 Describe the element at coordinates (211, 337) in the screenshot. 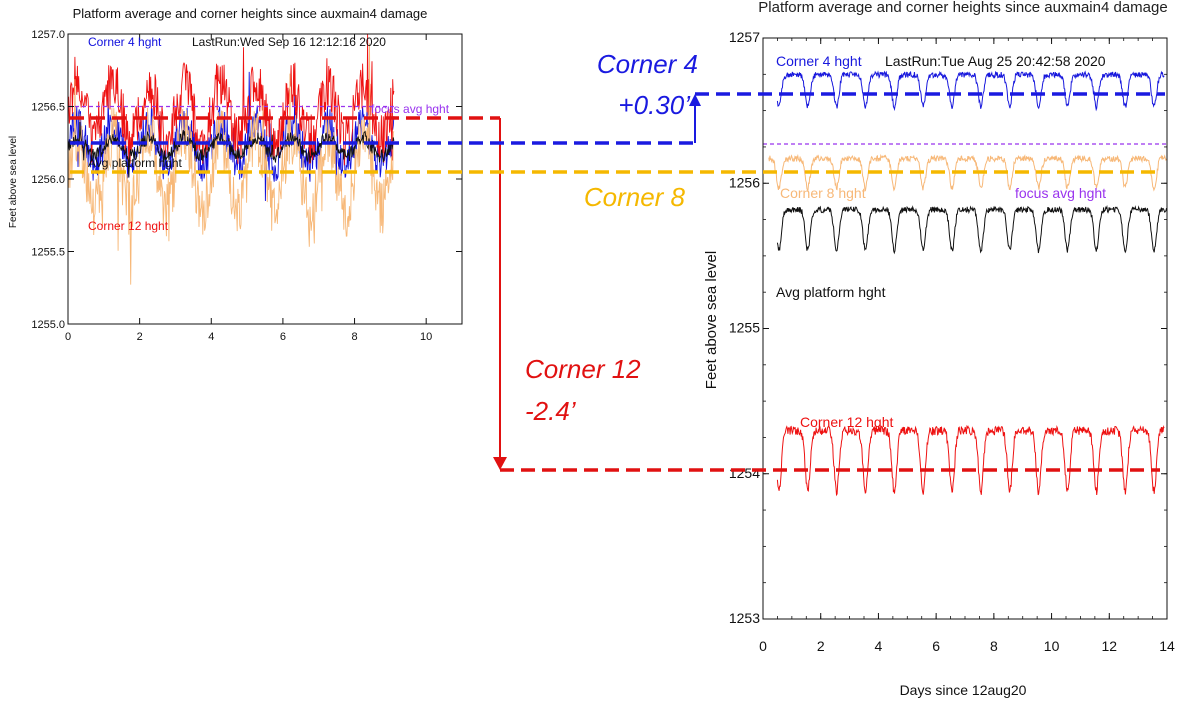

I see `left-x-tick-label: 4` at that location.